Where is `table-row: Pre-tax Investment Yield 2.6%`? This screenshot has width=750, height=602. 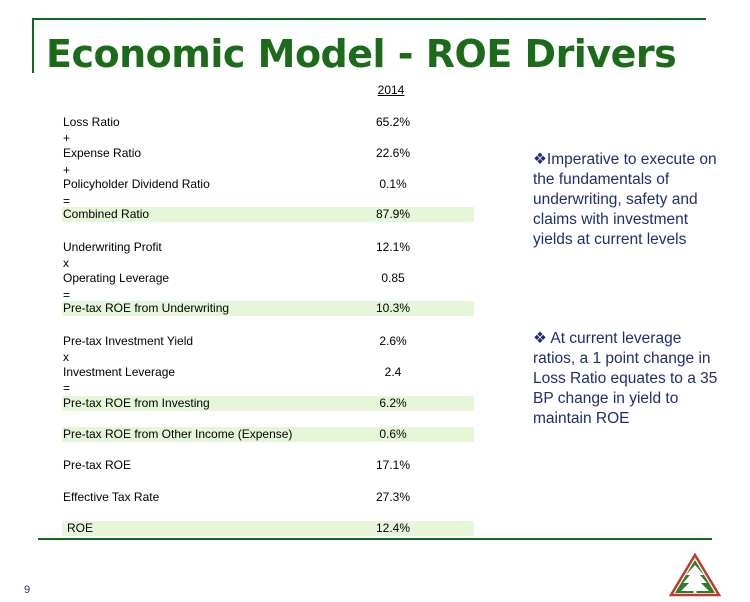 table-row: Pre-tax Investment Yield 2.6% is located at coordinates (268, 341).